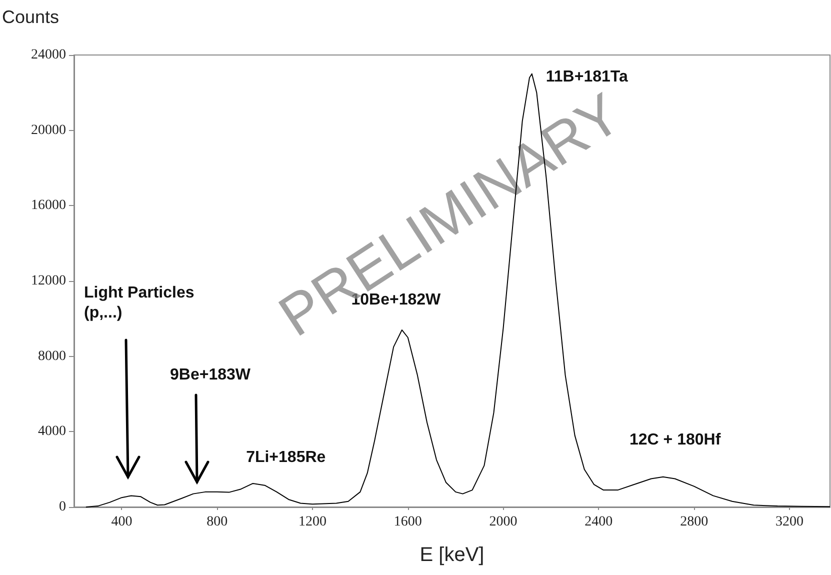  Describe the element at coordinates (408, 522) in the screenshot. I see `x-tick-label: 1600` at that location.